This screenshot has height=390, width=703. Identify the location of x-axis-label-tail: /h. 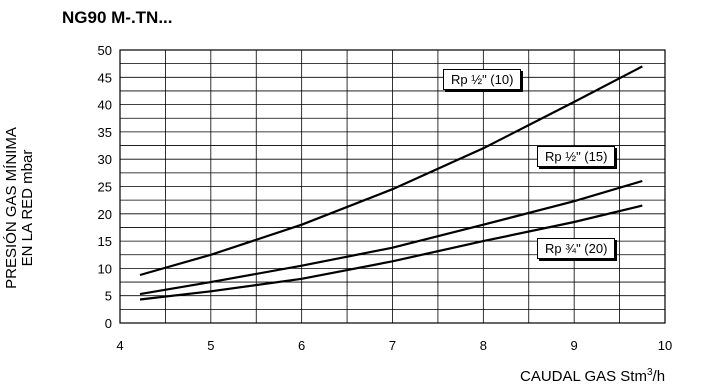
(659, 376).